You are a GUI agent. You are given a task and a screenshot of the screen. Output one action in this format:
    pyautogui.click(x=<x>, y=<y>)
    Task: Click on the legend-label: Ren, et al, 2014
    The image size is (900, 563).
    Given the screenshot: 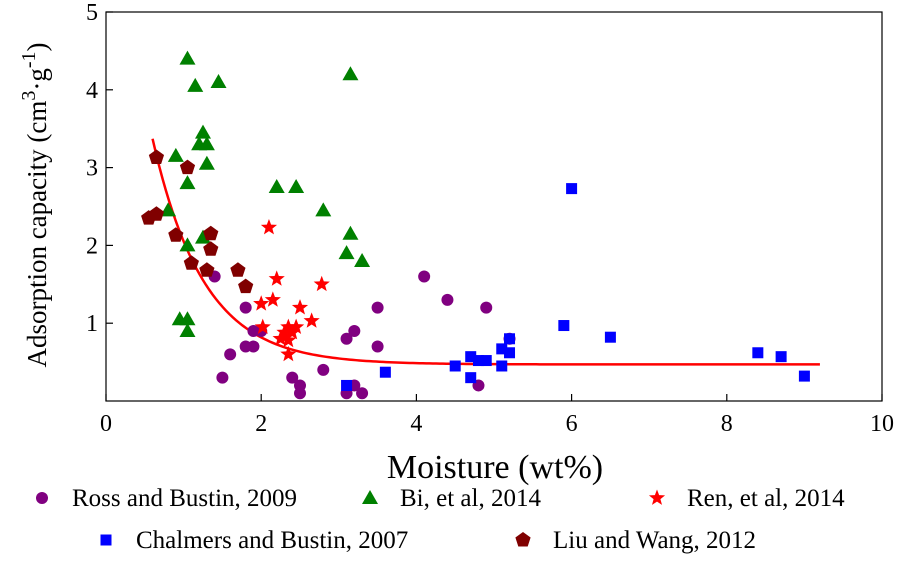 What is the action you would take?
    pyautogui.click(x=766, y=498)
    